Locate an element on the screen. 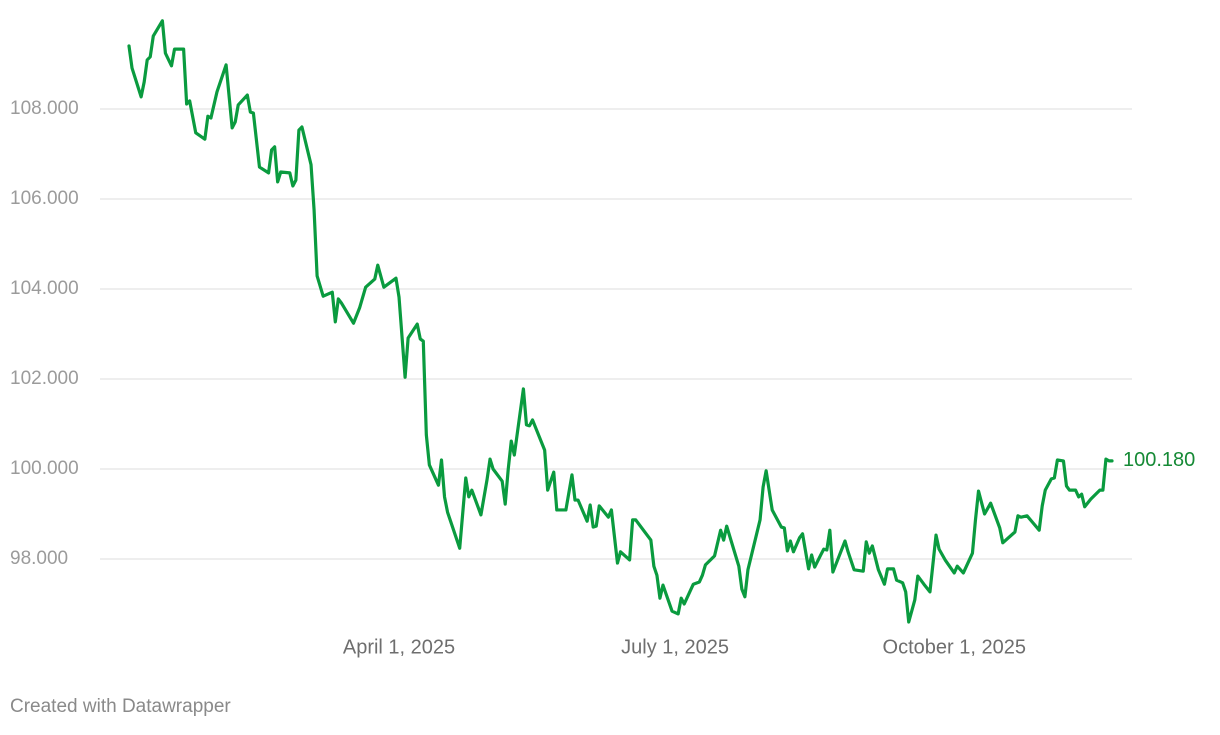 The width and height of the screenshot is (1220, 735). y-tick-label: 98.000 is located at coordinates (39, 558).